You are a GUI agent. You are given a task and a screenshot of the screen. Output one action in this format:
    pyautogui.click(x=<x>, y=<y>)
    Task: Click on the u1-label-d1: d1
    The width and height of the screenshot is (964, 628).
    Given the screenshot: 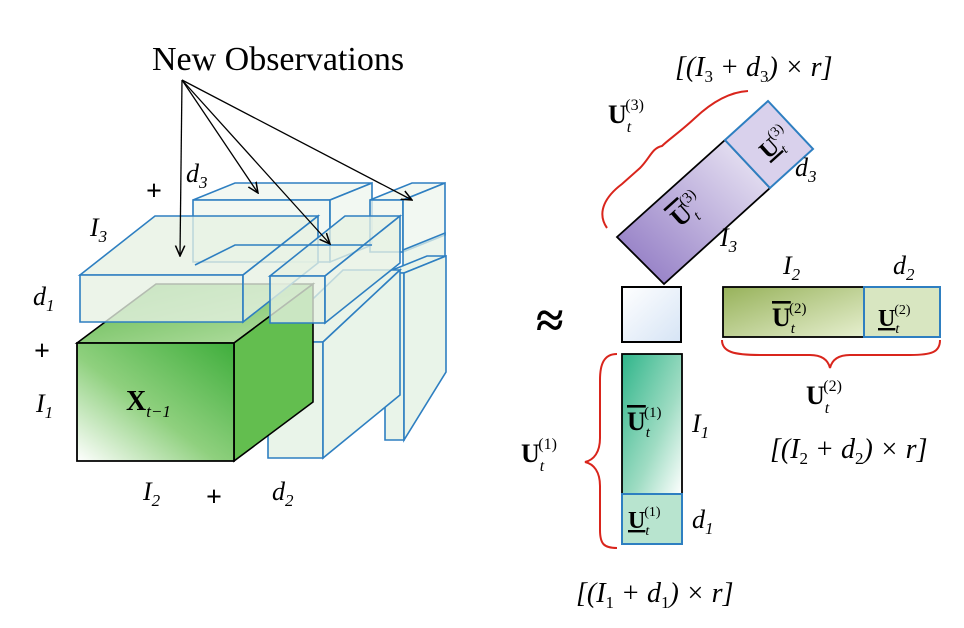 What is the action you would take?
    pyautogui.click(x=703, y=521)
    